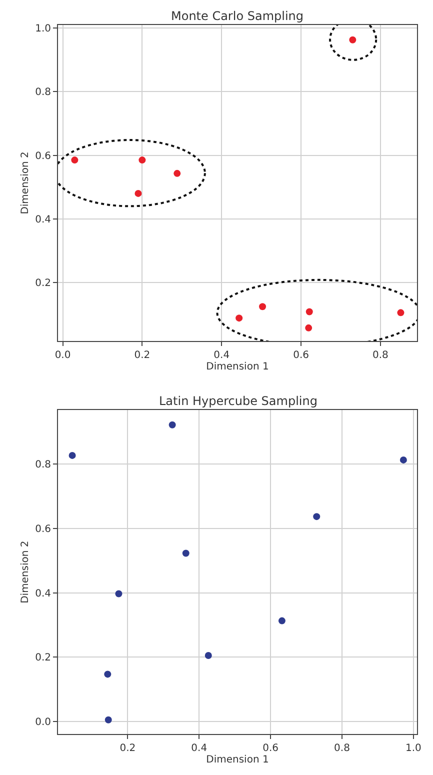  Describe the element at coordinates (237, 16) in the screenshot. I see `chart-title: Monte Carlo Sampling` at that location.